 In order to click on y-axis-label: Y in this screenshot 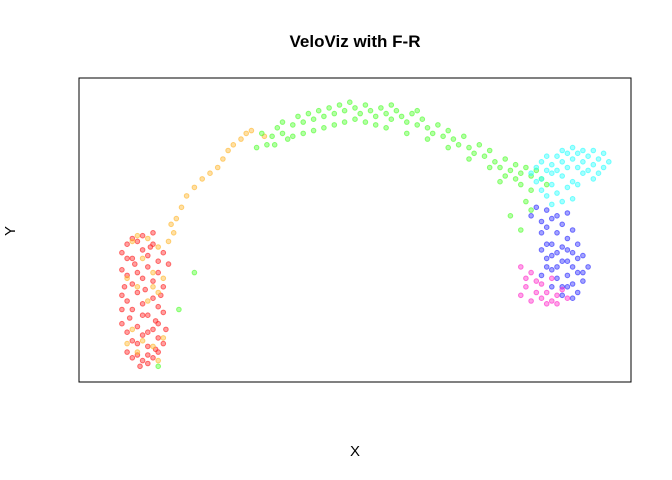, I will do `click(10, 231)`.